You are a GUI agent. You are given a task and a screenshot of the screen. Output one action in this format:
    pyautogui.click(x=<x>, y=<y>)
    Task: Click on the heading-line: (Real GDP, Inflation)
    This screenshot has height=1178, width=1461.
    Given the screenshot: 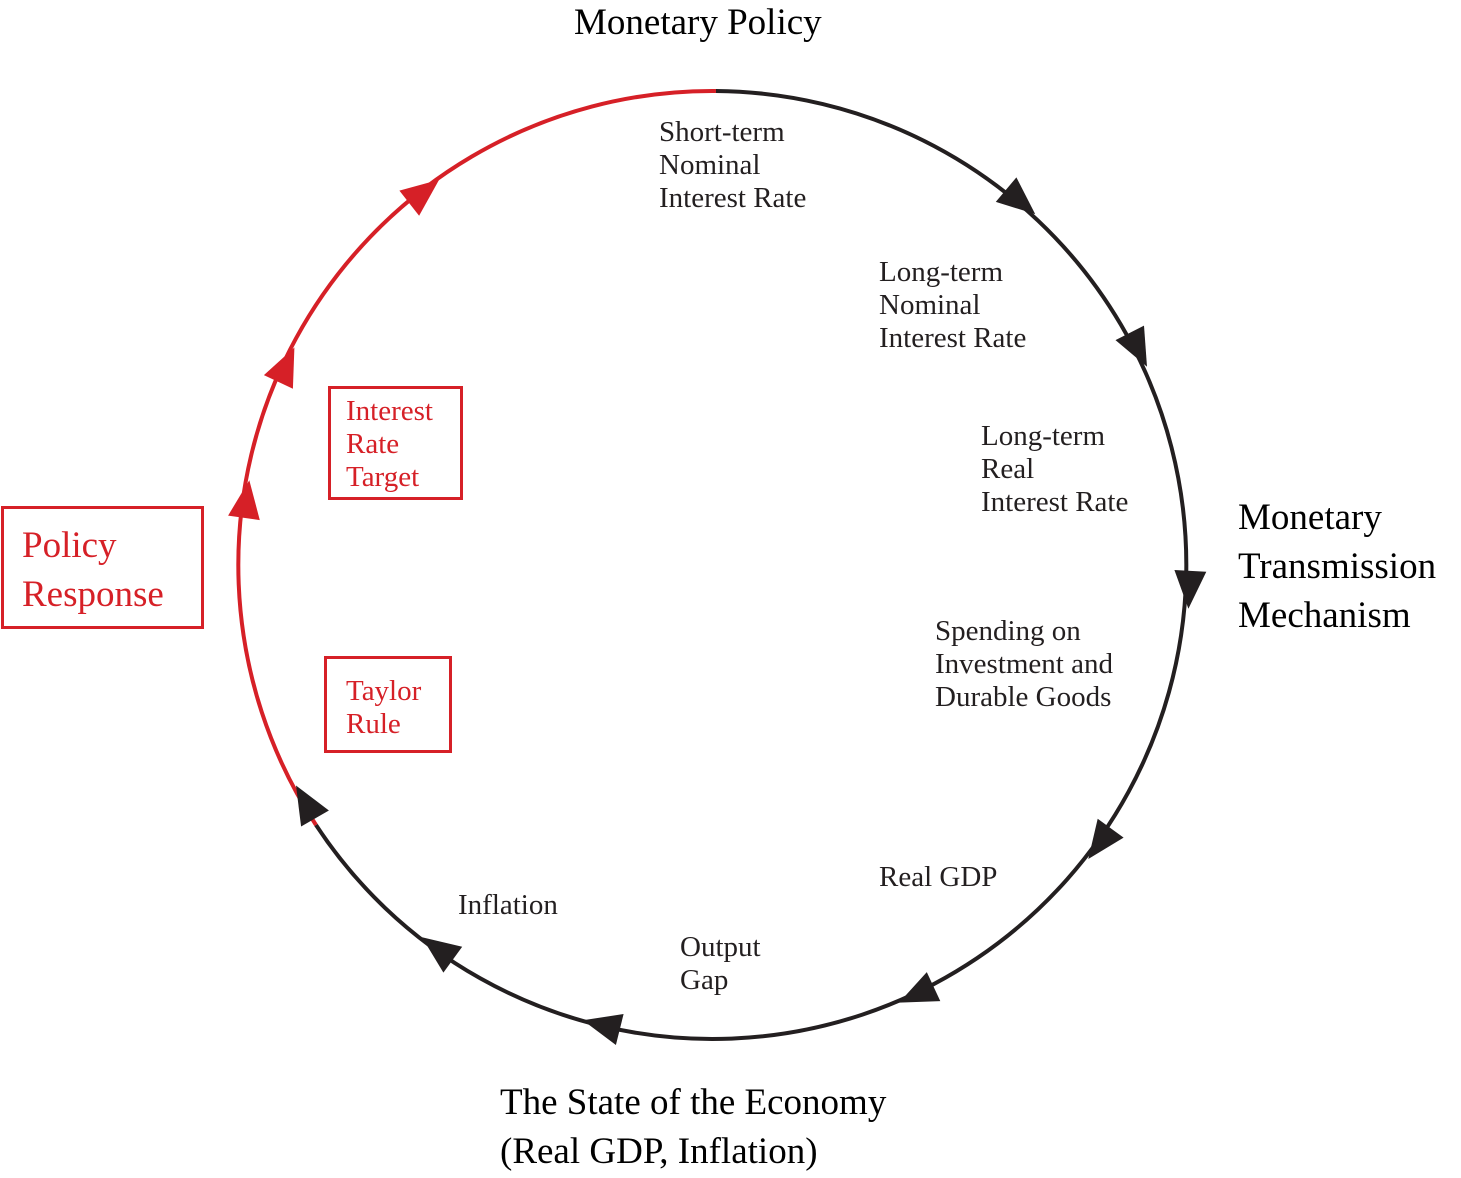 What is the action you would take?
    pyautogui.click(x=659, y=1151)
    